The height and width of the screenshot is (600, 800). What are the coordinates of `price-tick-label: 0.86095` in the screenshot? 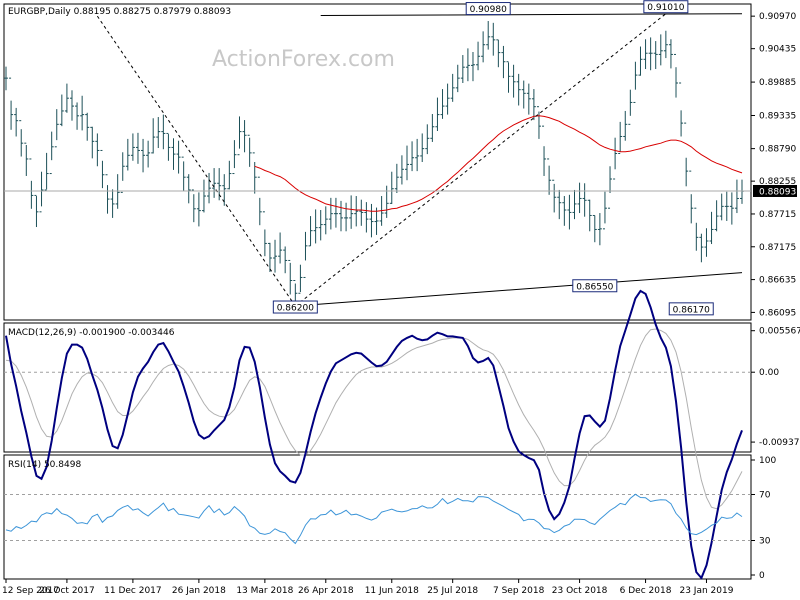 It's located at (777, 313).